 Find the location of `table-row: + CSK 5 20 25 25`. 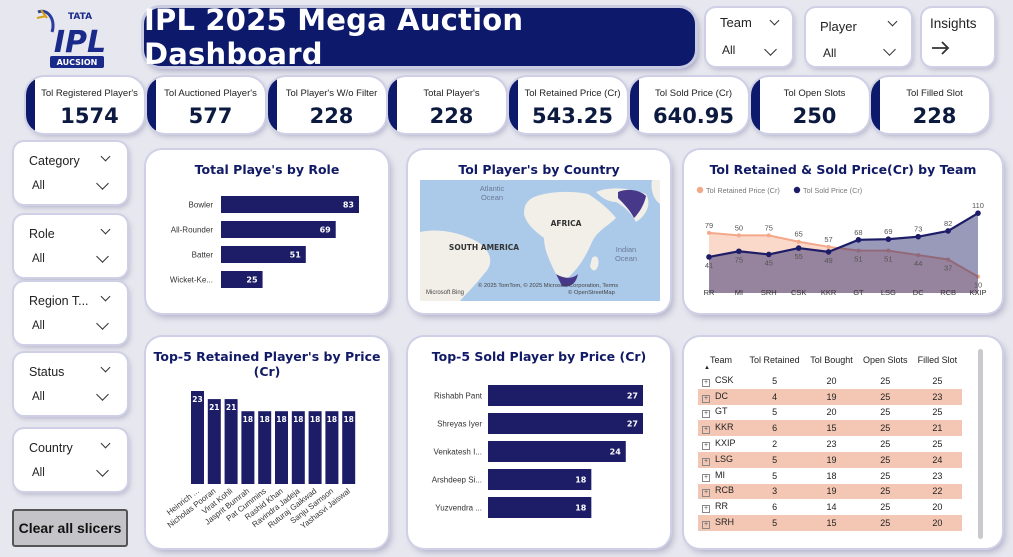

table-row: + CSK 5 20 25 25 is located at coordinates (830, 381).